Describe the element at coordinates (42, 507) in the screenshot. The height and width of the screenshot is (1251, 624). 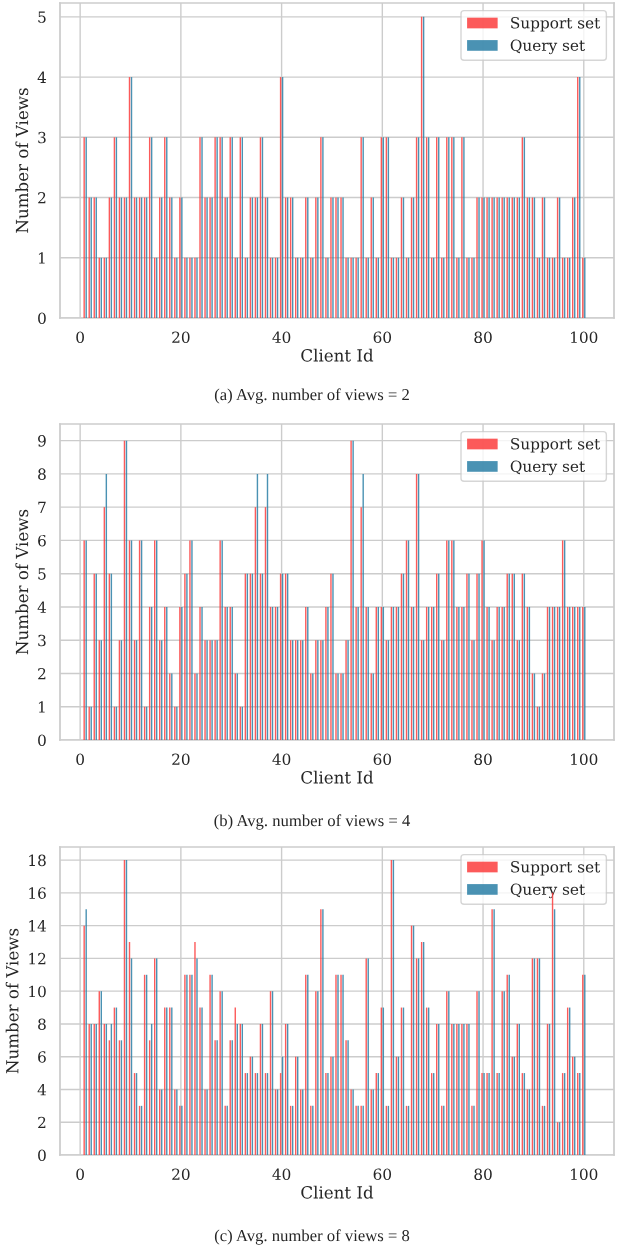
I see `y-tick-label: 7` at that location.